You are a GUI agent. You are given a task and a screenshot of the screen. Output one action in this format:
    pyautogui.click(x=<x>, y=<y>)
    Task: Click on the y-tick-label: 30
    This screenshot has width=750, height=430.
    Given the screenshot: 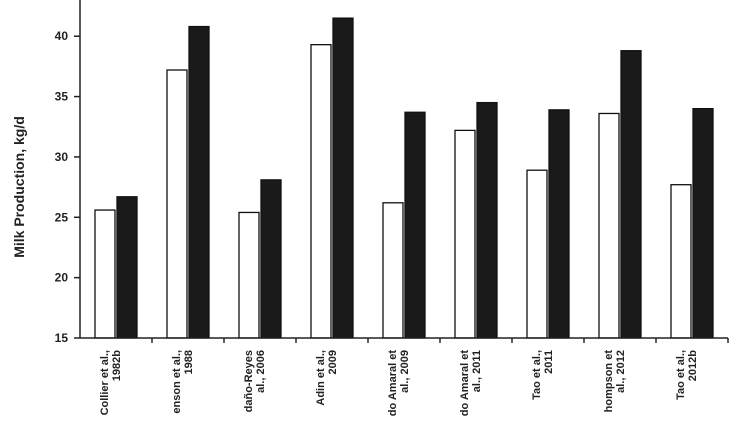 What is the action you would take?
    pyautogui.click(x=62, y=157)
    